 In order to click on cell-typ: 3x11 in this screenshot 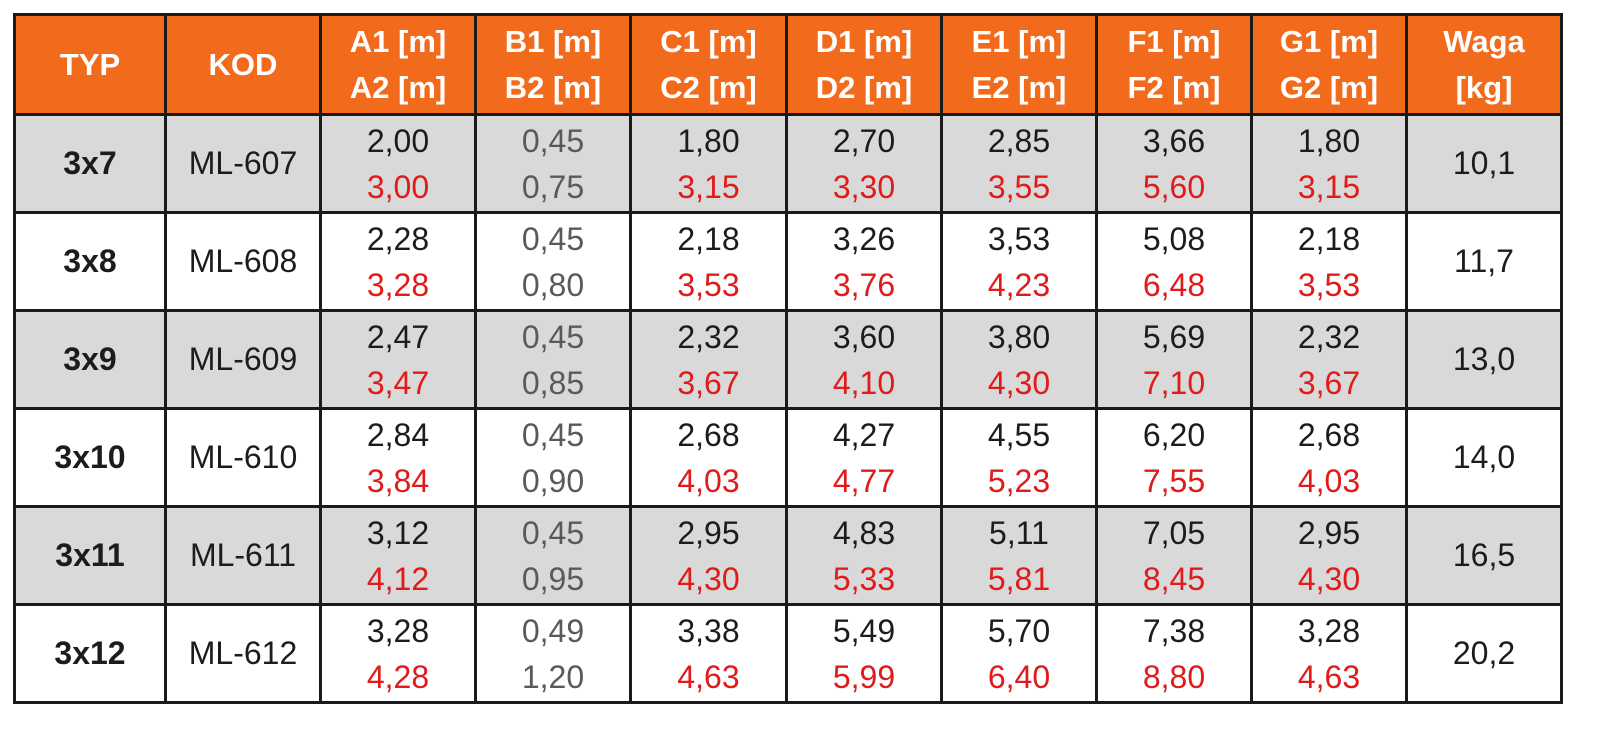, I will do `click(90, 555)`.